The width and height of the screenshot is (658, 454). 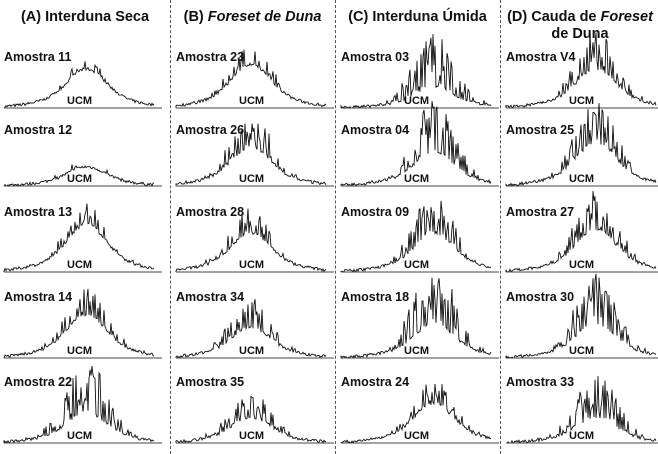 I want to click on sample-label: Amostra 26, so click(x=210, y=130).